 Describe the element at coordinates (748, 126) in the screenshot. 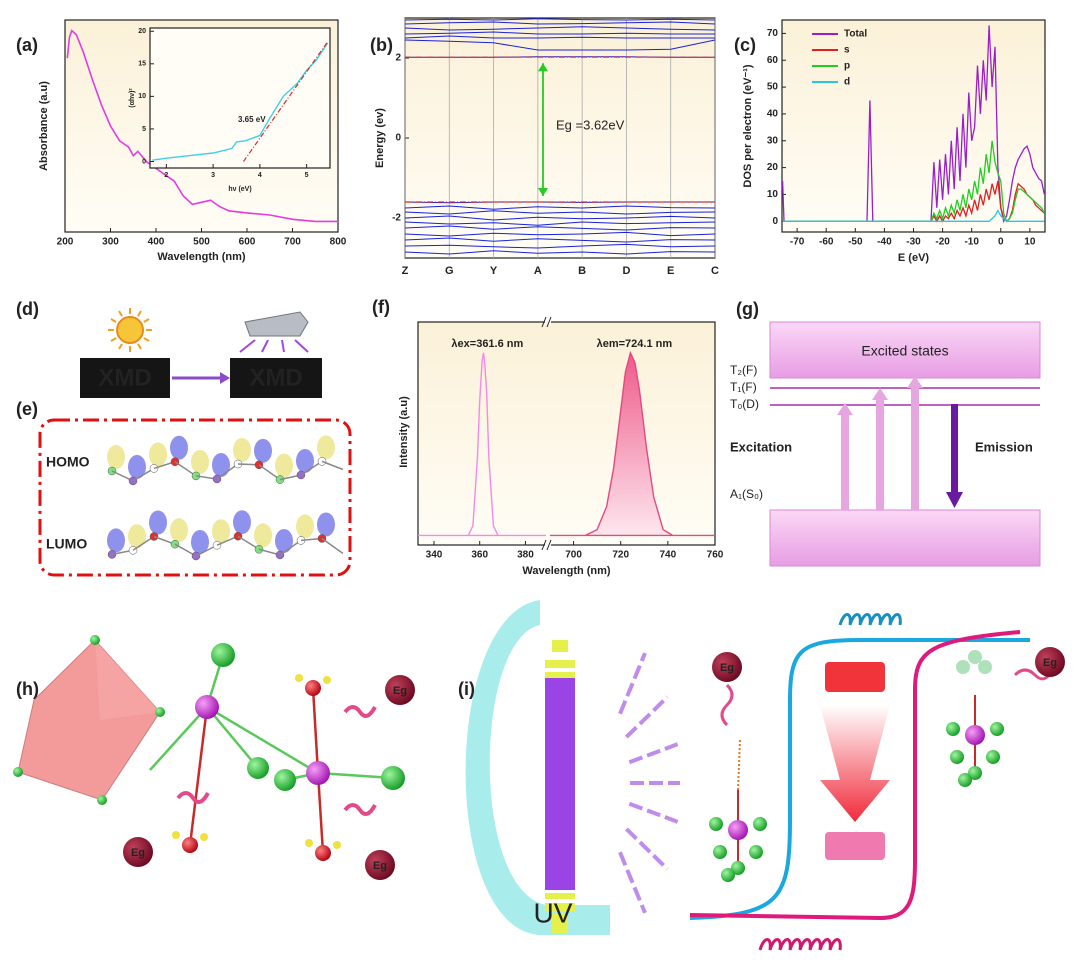

I see `axis-label: DOS per electron (eV⁻¹)` at that location.